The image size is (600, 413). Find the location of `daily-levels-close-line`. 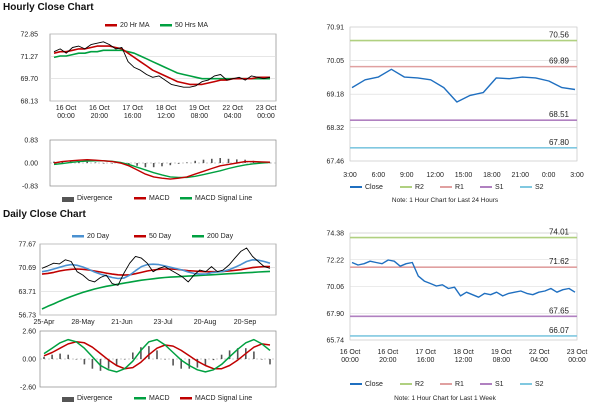

daily-levels-close-line is located at coordinates (463, 278).